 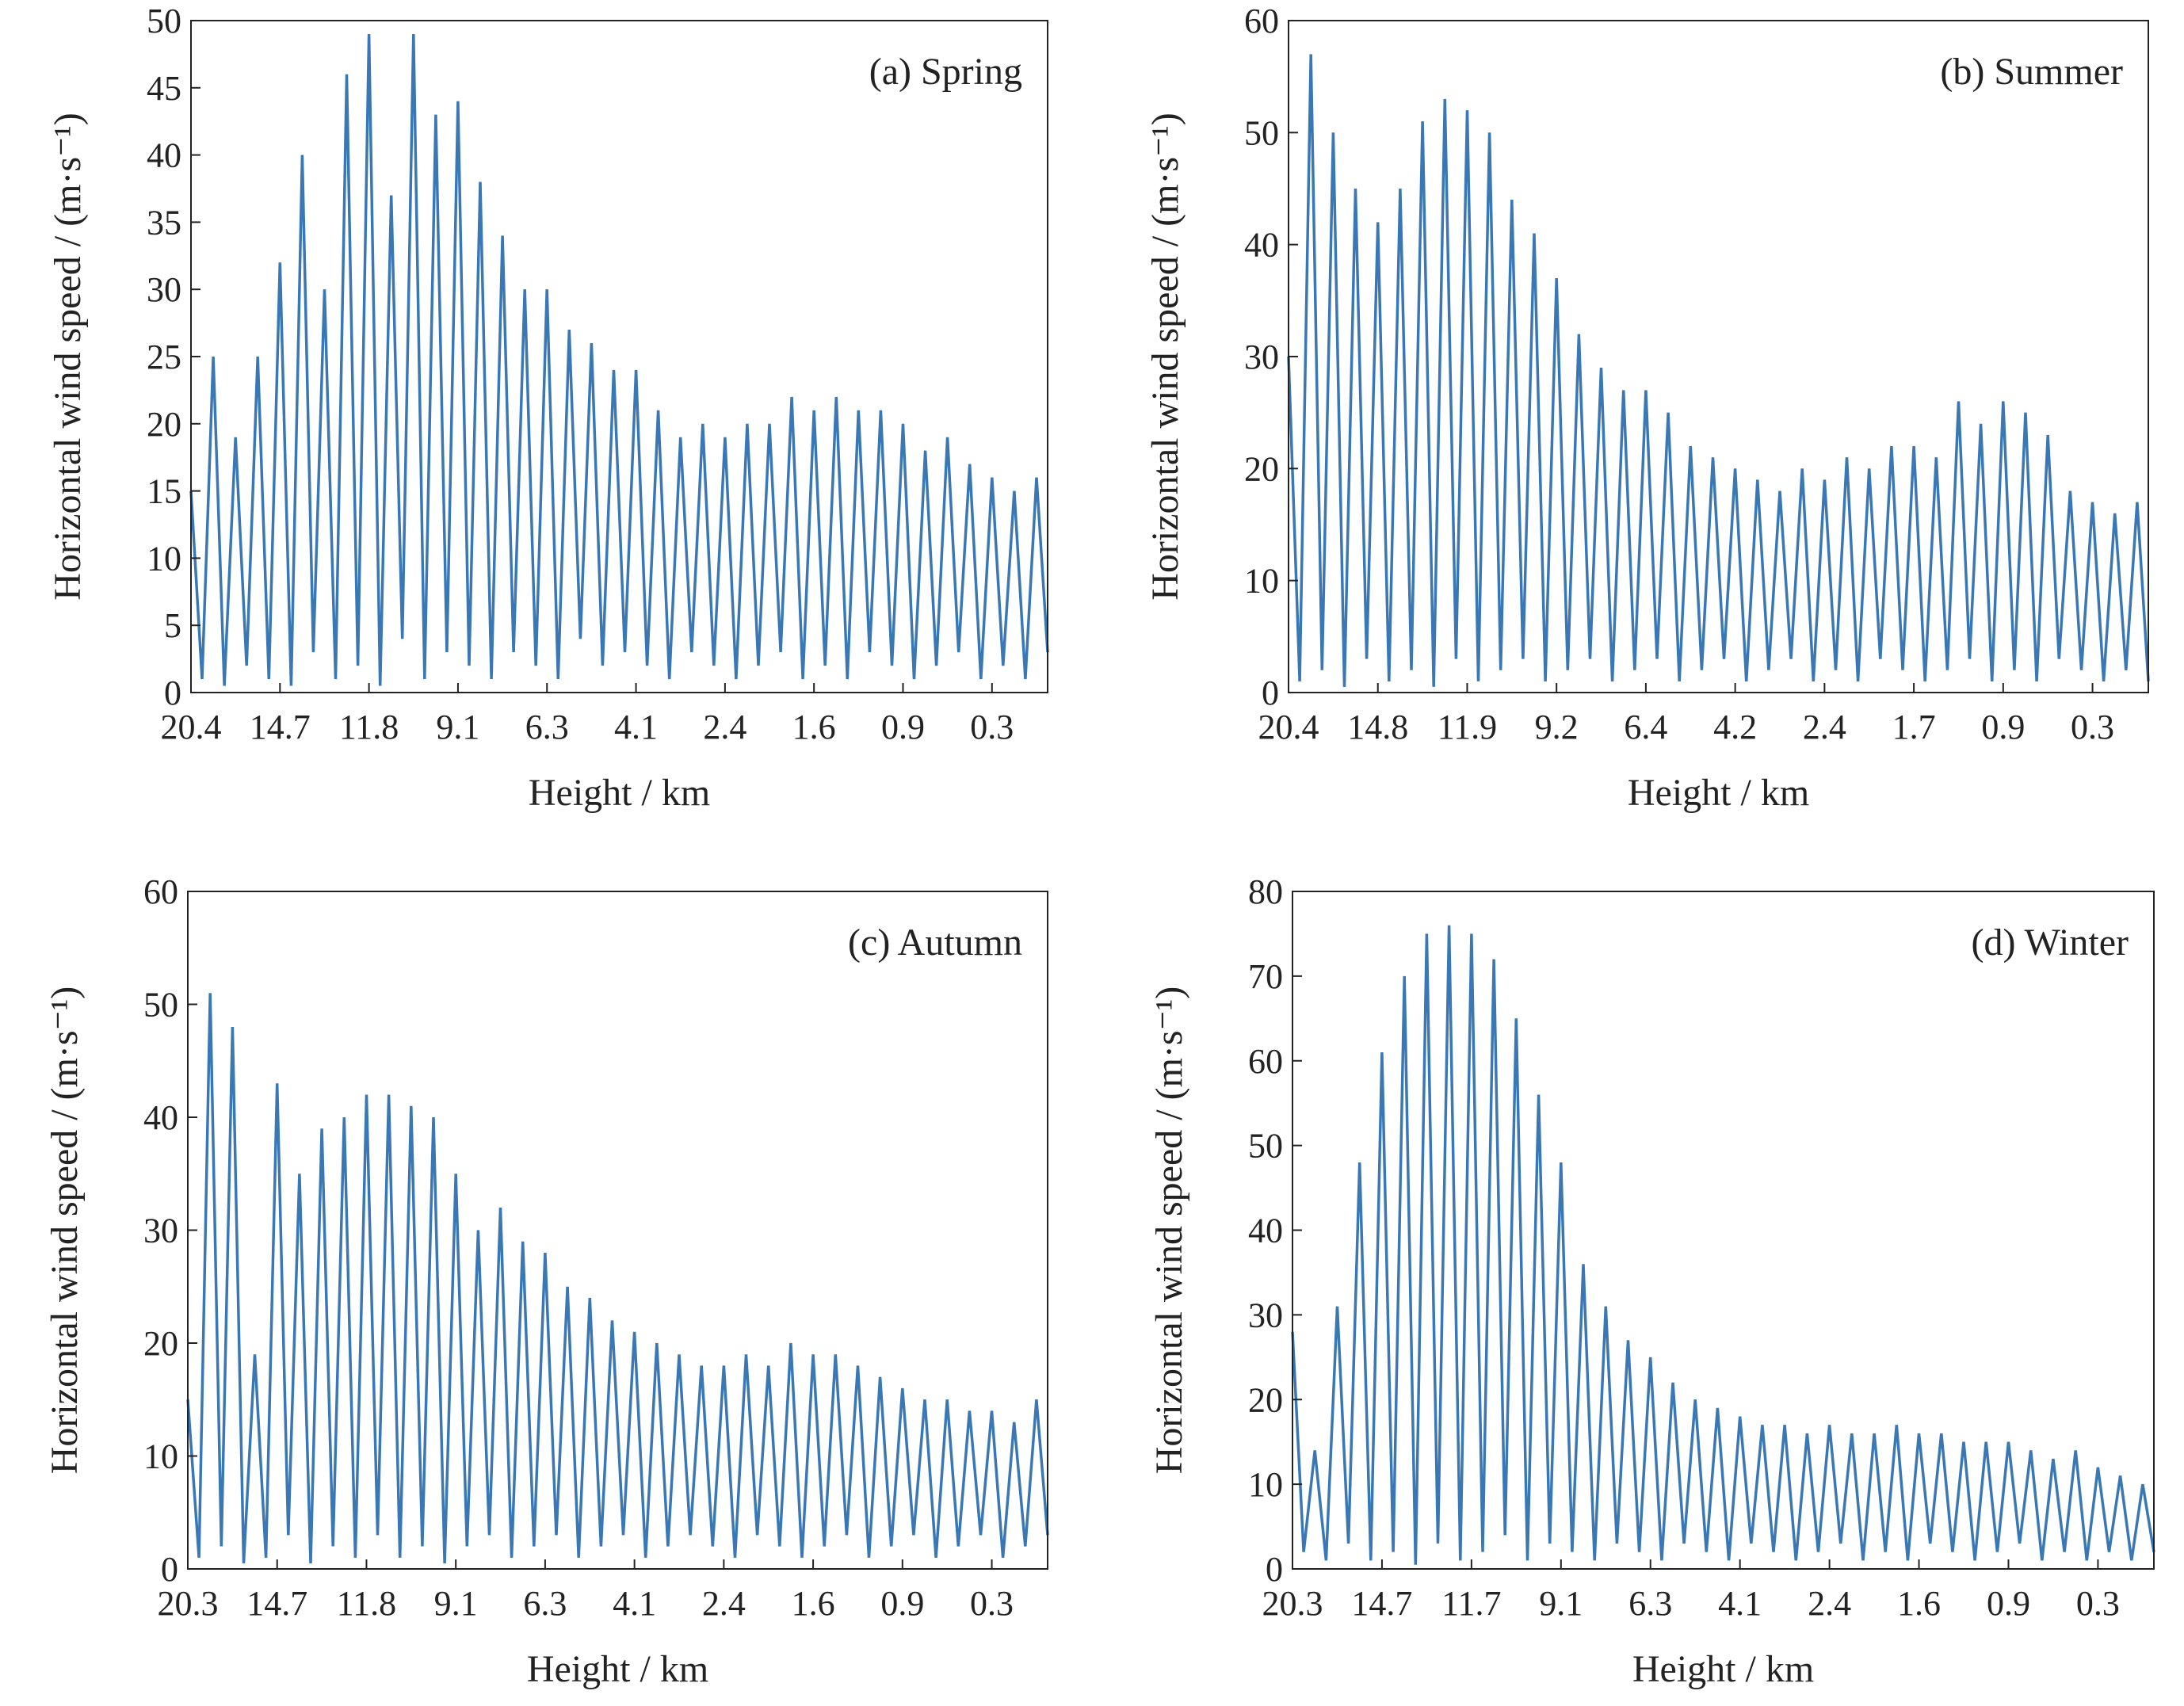 What do you see at coordinates (164, 222) in the screenshot?
I see `y-tick-label: 35` at bounding box center [164, 222].